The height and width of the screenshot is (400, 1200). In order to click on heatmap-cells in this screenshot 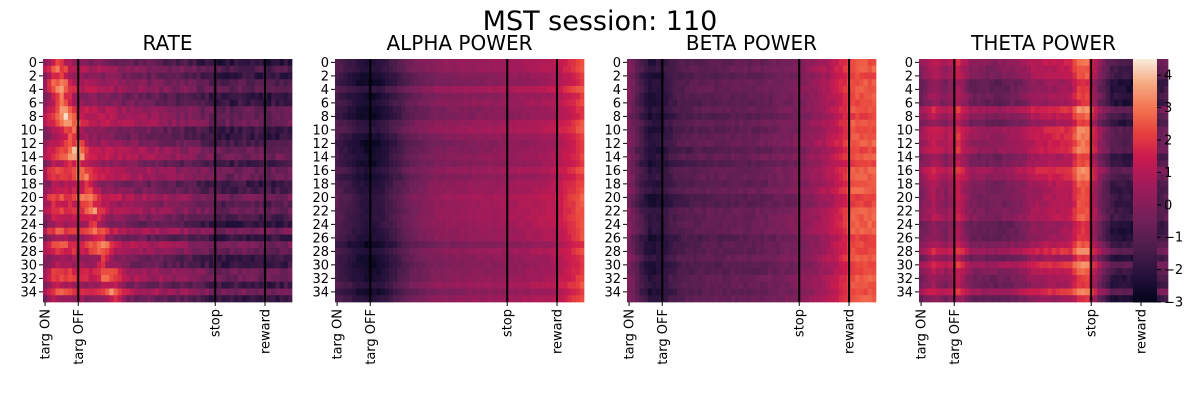, I will do `click(460, 181)`.